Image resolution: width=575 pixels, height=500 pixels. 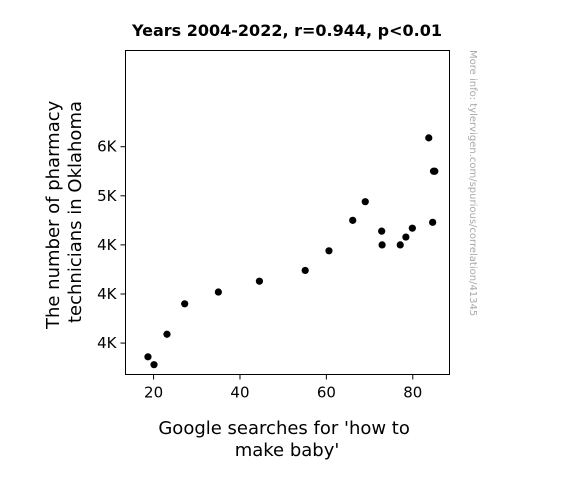 What do you see at coordinates (107, 196) in the screenshot?
I see `y-tick-label: 5K` at bounding box center [107, 196].